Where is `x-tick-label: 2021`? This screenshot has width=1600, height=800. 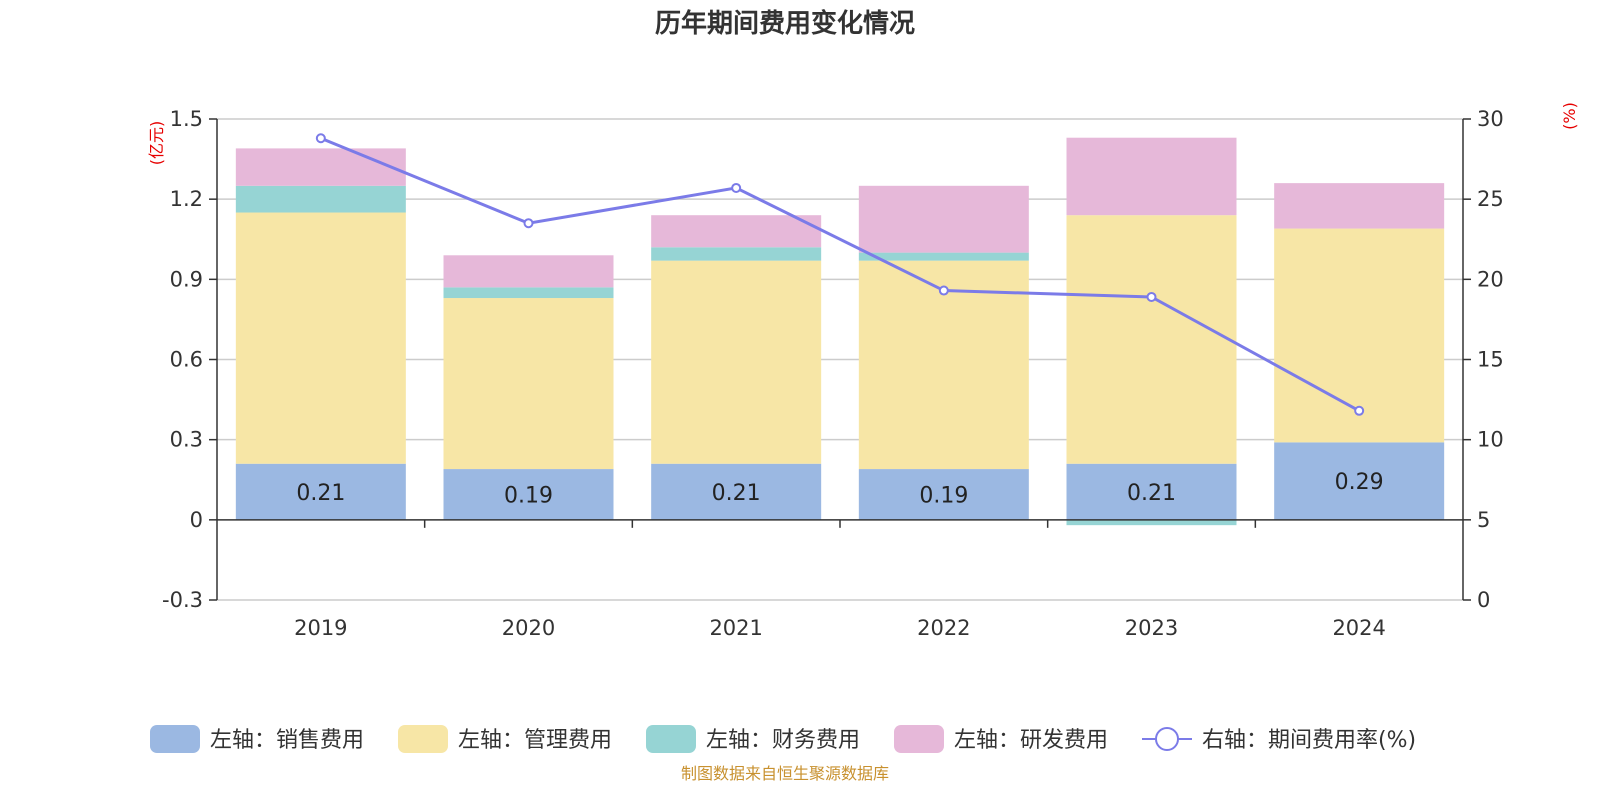 x-tick-label: 2021 is located at coordinates (735, 628).